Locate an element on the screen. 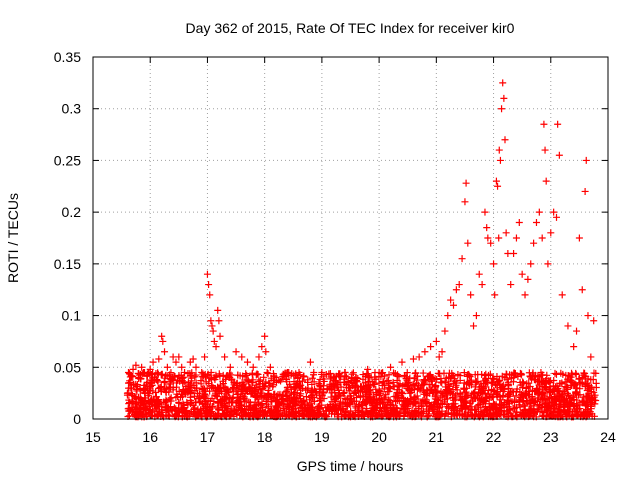  y-tick-label: 0.3 is located at coordinates (72, 109).